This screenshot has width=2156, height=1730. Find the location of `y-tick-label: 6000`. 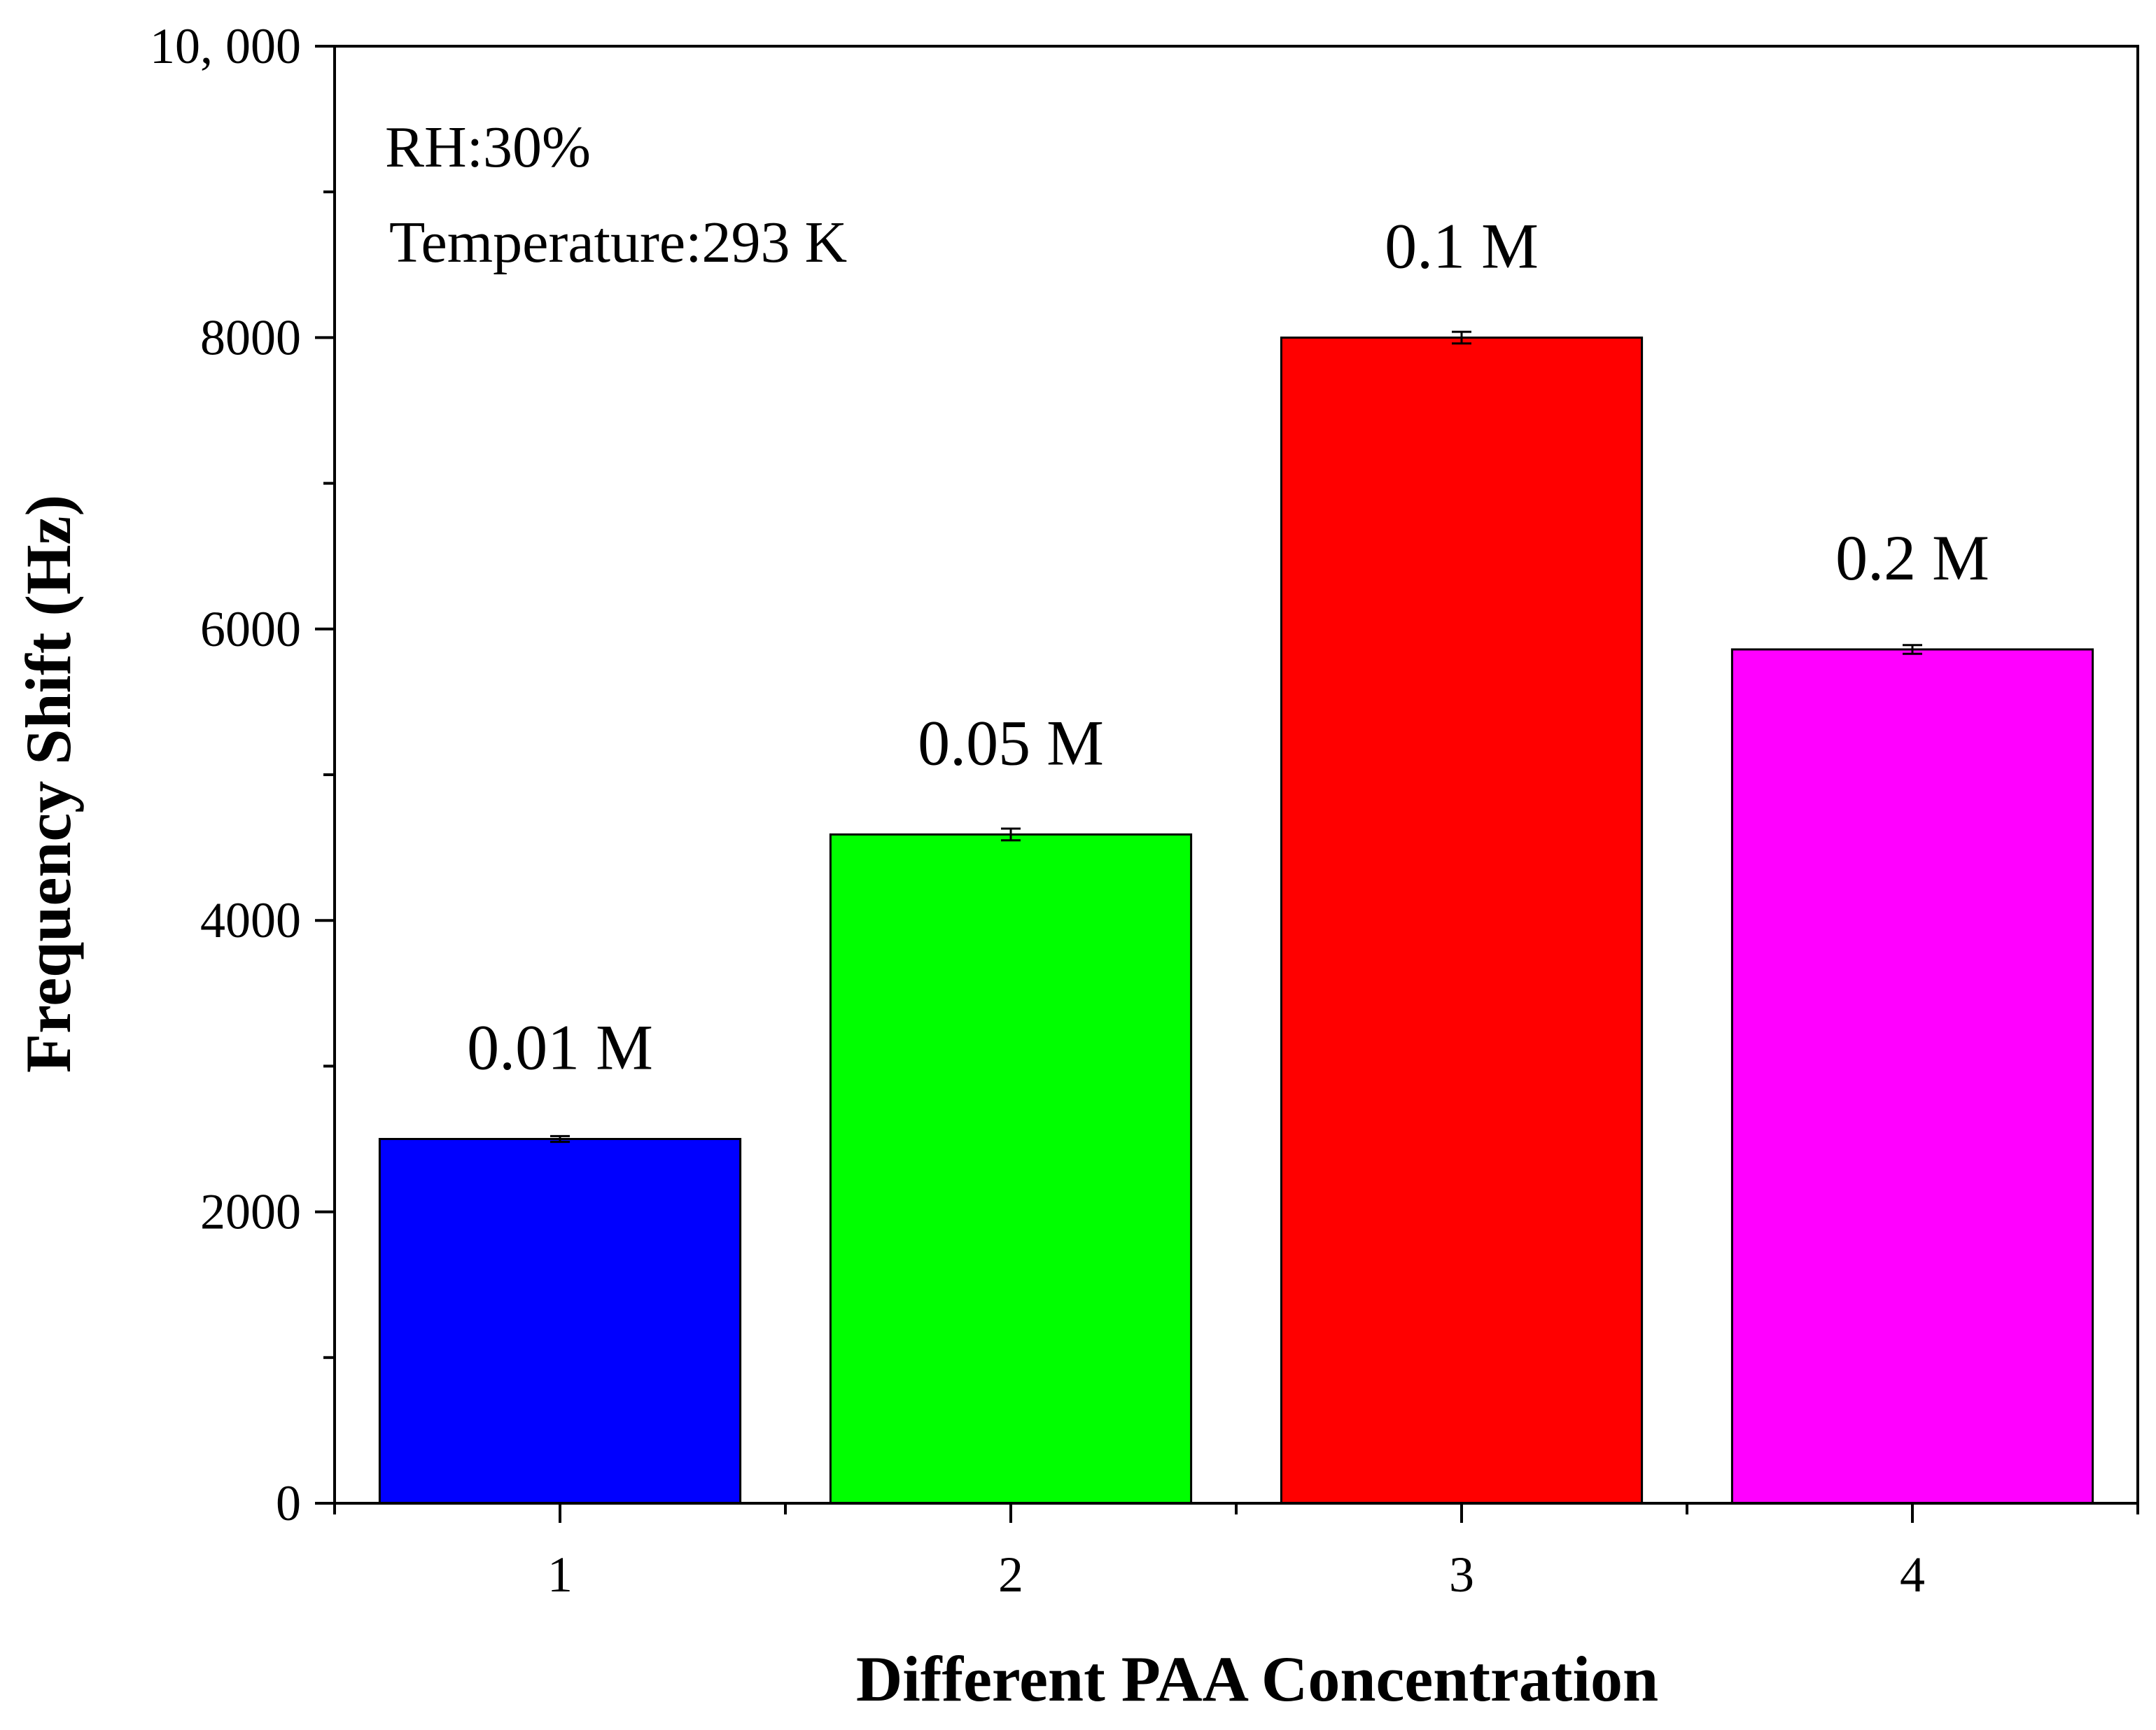

y-tick-label: 6000 is located at coordinates (250, 629).